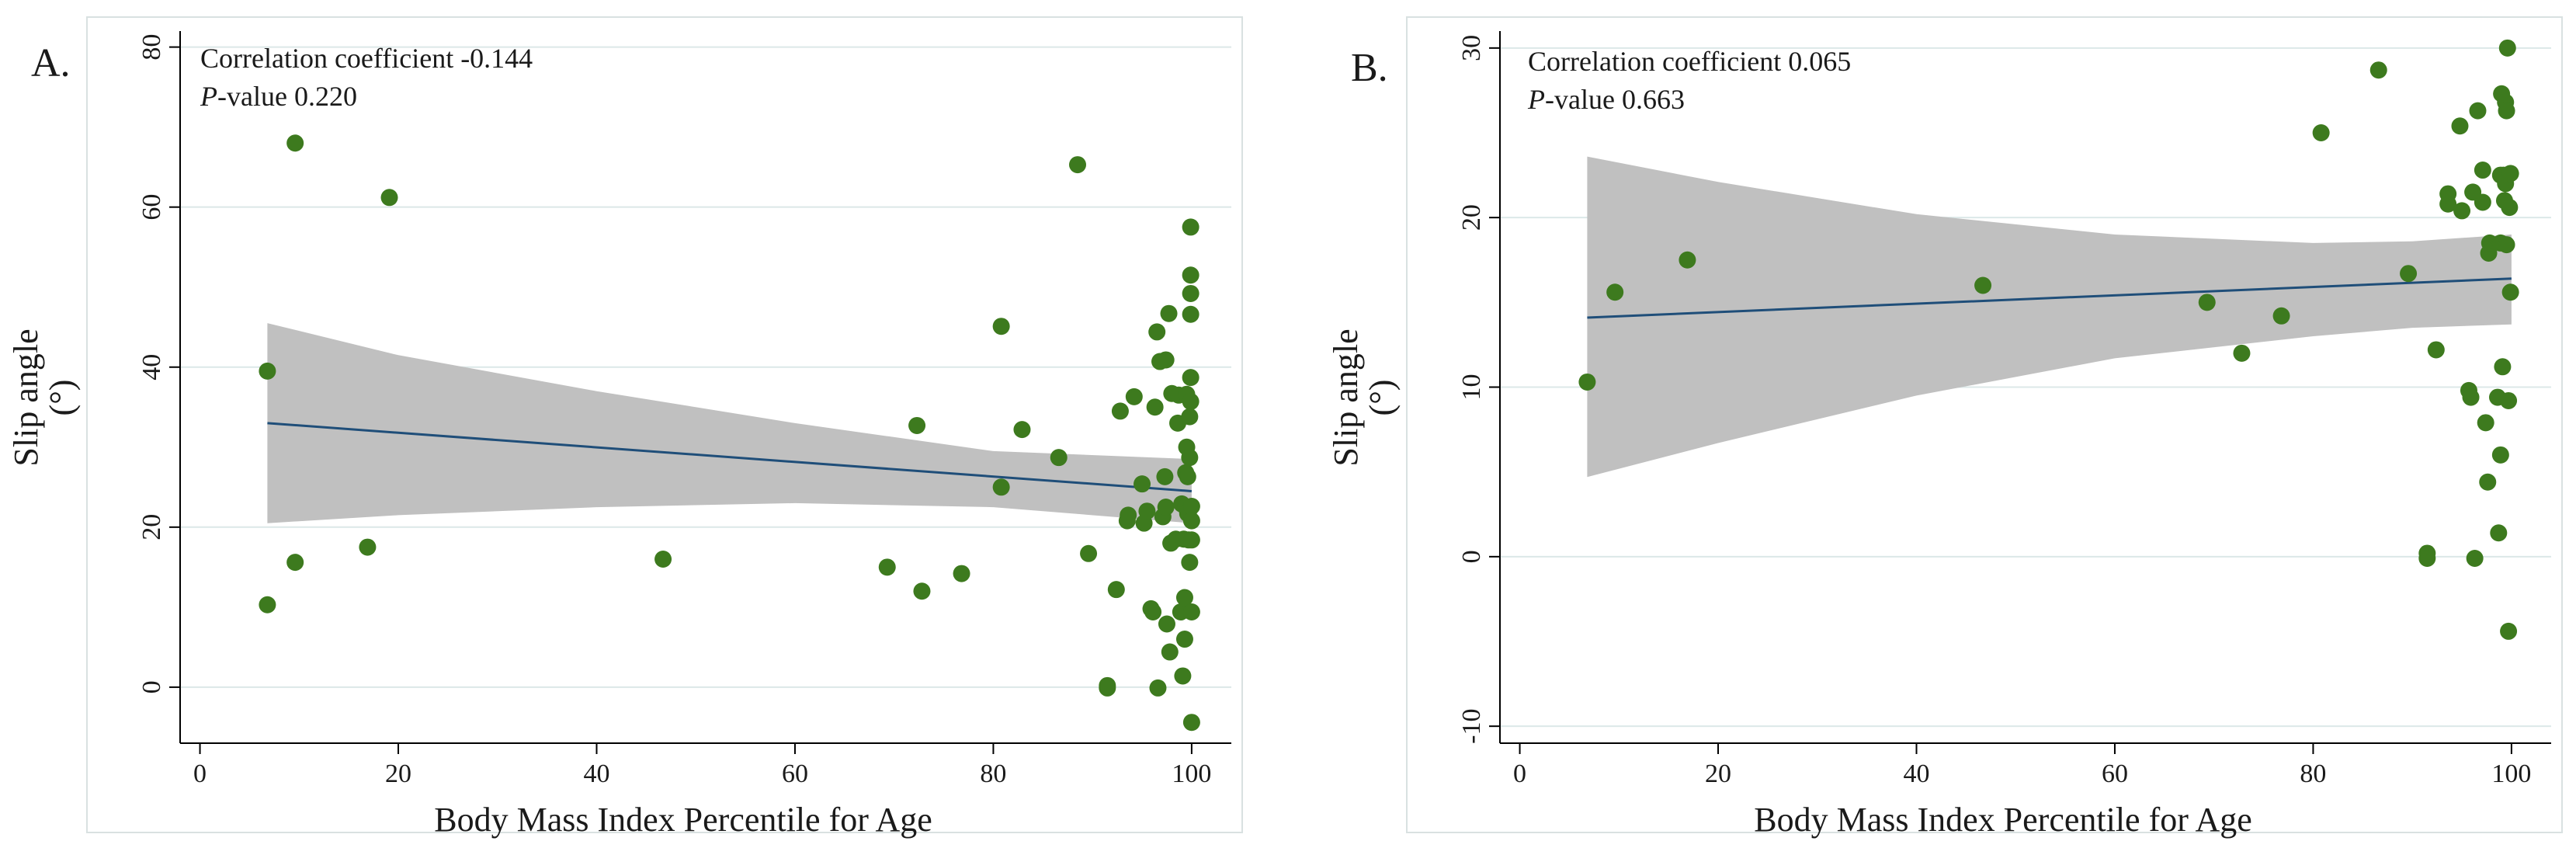 This screenshot has height=855, width=2576. What do you see at coordinates (683, 820) in the screenshot?
I see `panel-a-xlabel: Body Mass Index Percentile for Age` at bounding box center [683, 820].